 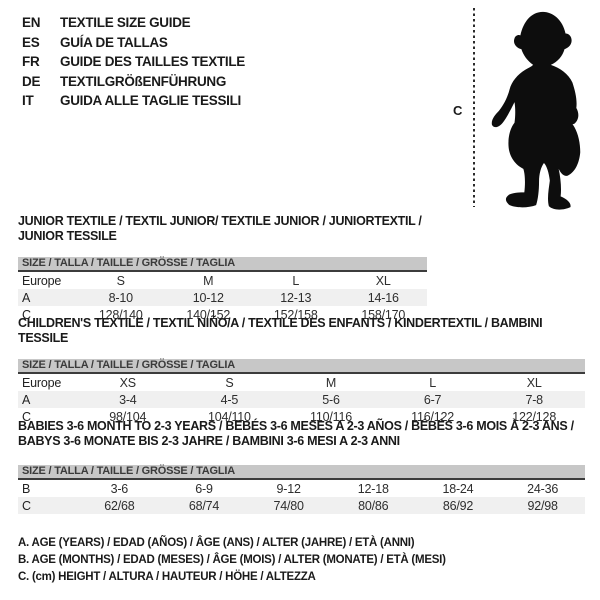 I want to click on size-value-cell: 92/98, so click(x=542, y=505).